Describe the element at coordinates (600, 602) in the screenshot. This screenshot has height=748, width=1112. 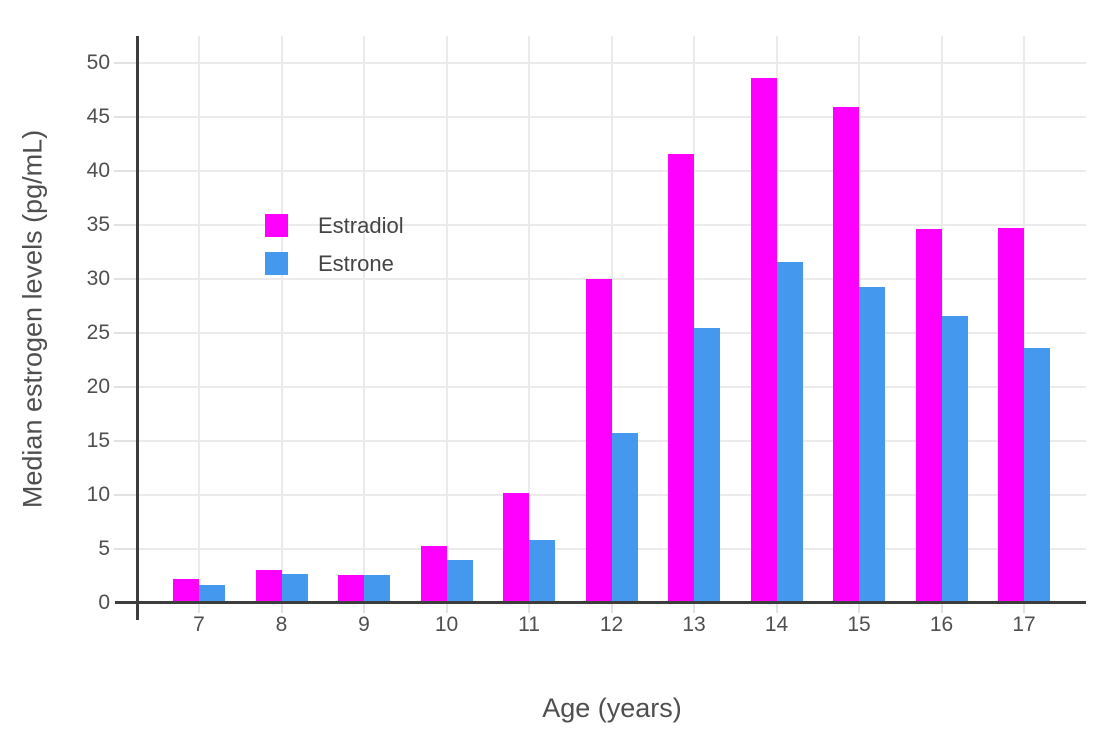
I see `x-axis-line` at that location.